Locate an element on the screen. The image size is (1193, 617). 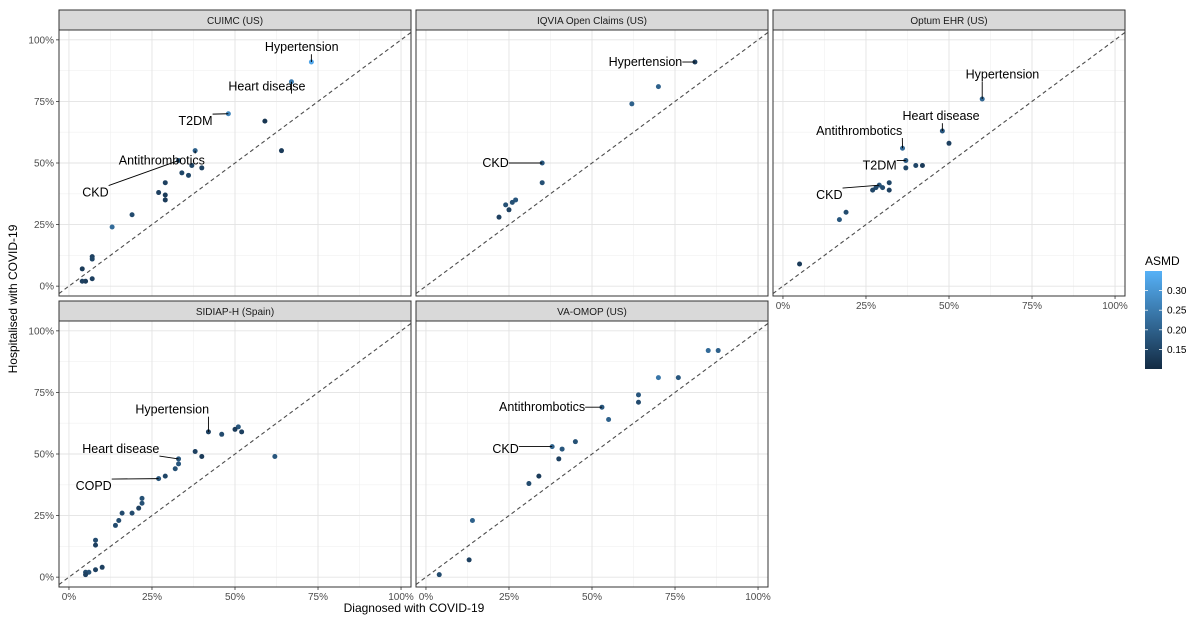
points is located at coordinates (578, 463).